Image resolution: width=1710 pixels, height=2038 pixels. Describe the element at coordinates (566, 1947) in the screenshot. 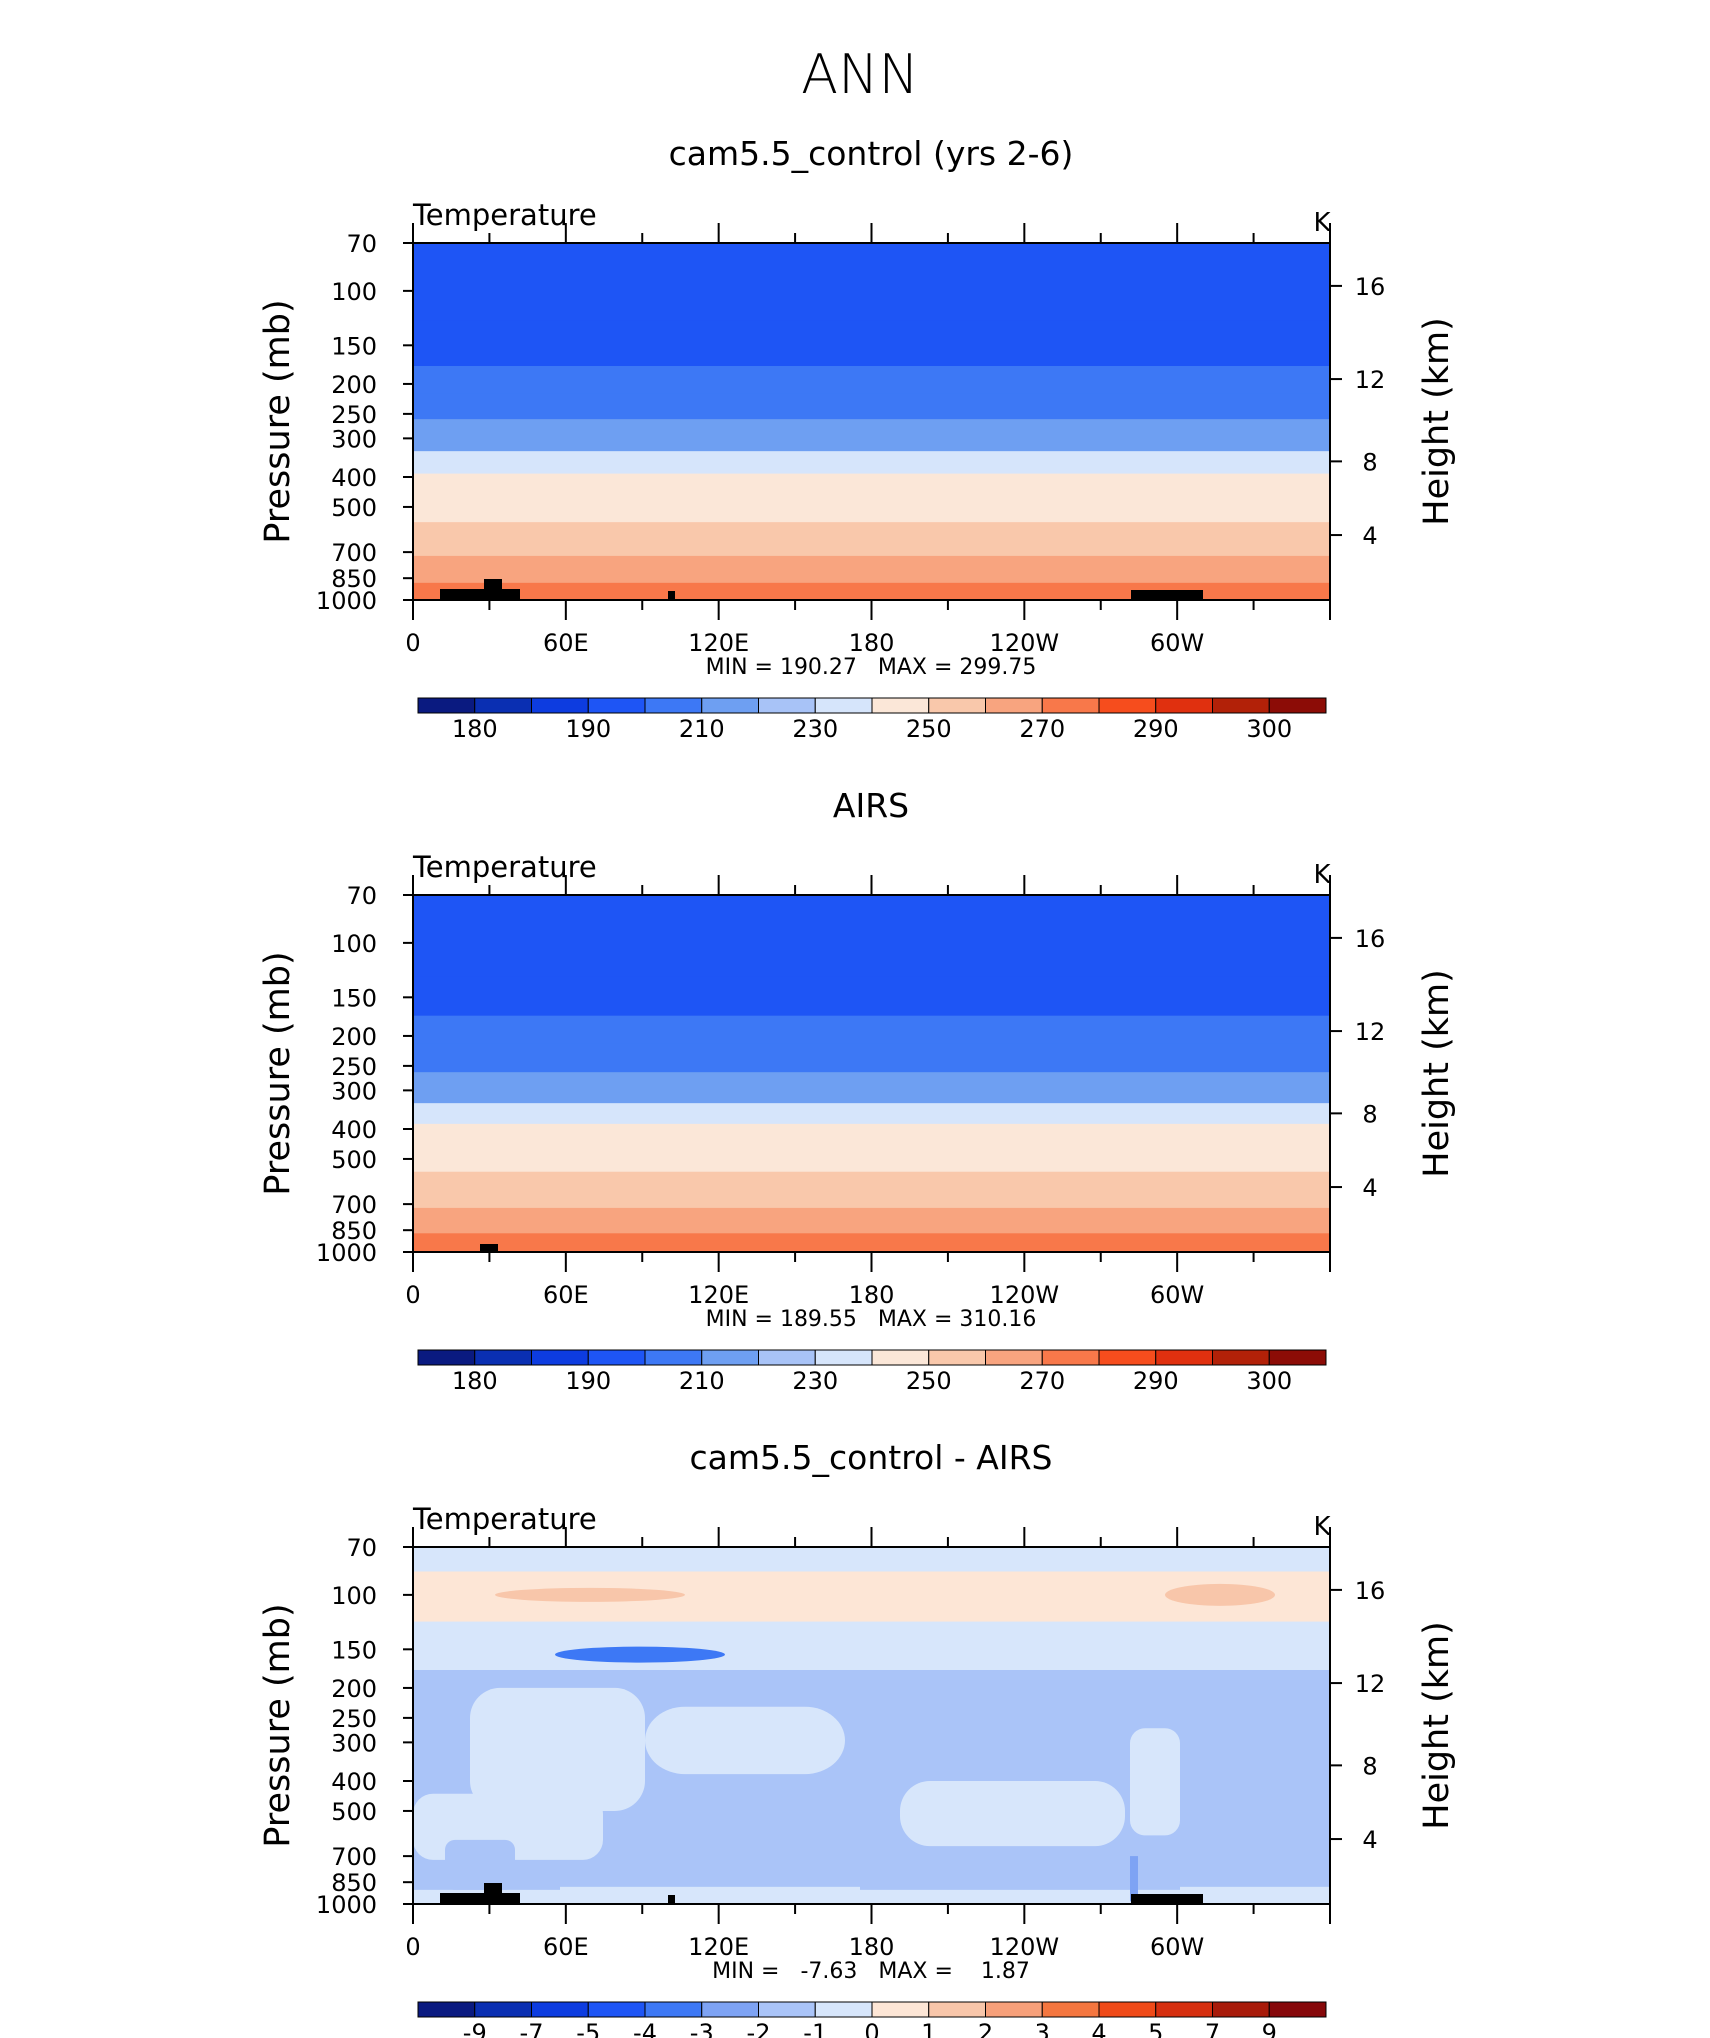

I see `lon-tick-label: 60E` at that location.